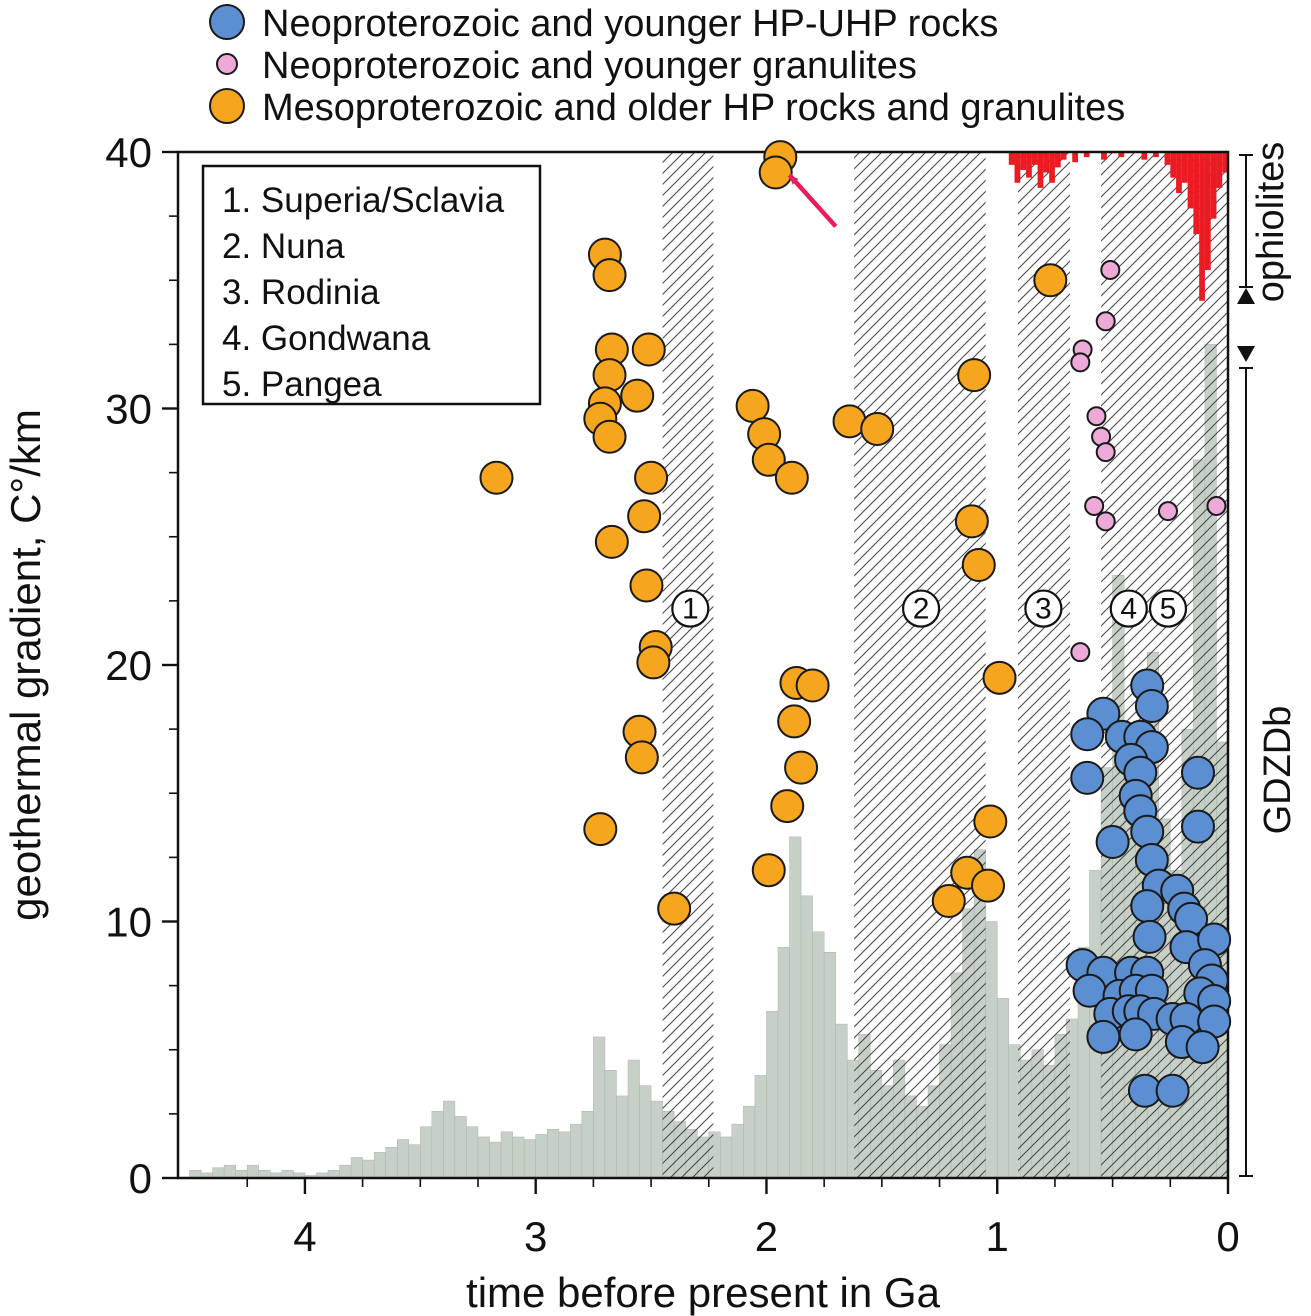 Image resolution: width=1311 pixels, height=1316 pixels. What do you see at coordinates (128, 665) in the screenshot?
I see `y-tick-label: 20` at bounding box center [128, 665].